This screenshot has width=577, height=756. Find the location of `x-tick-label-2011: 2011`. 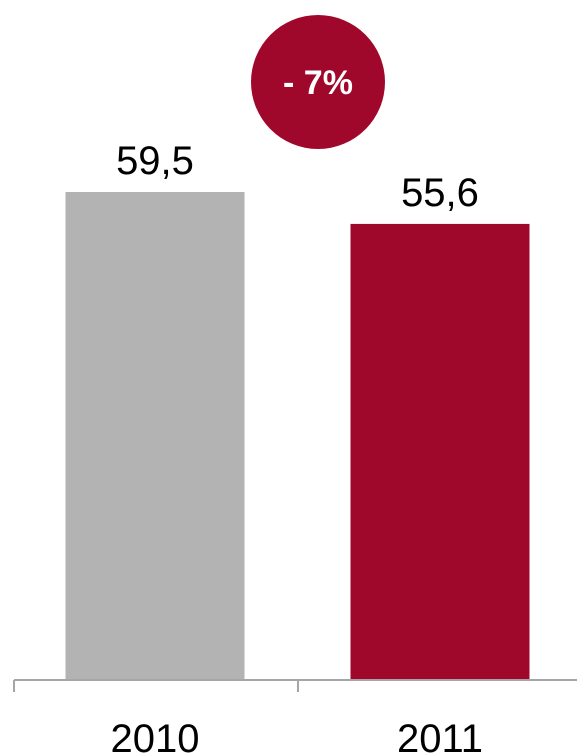

x-tick-label-2011: 2011 is located at coordinates (440, 736).